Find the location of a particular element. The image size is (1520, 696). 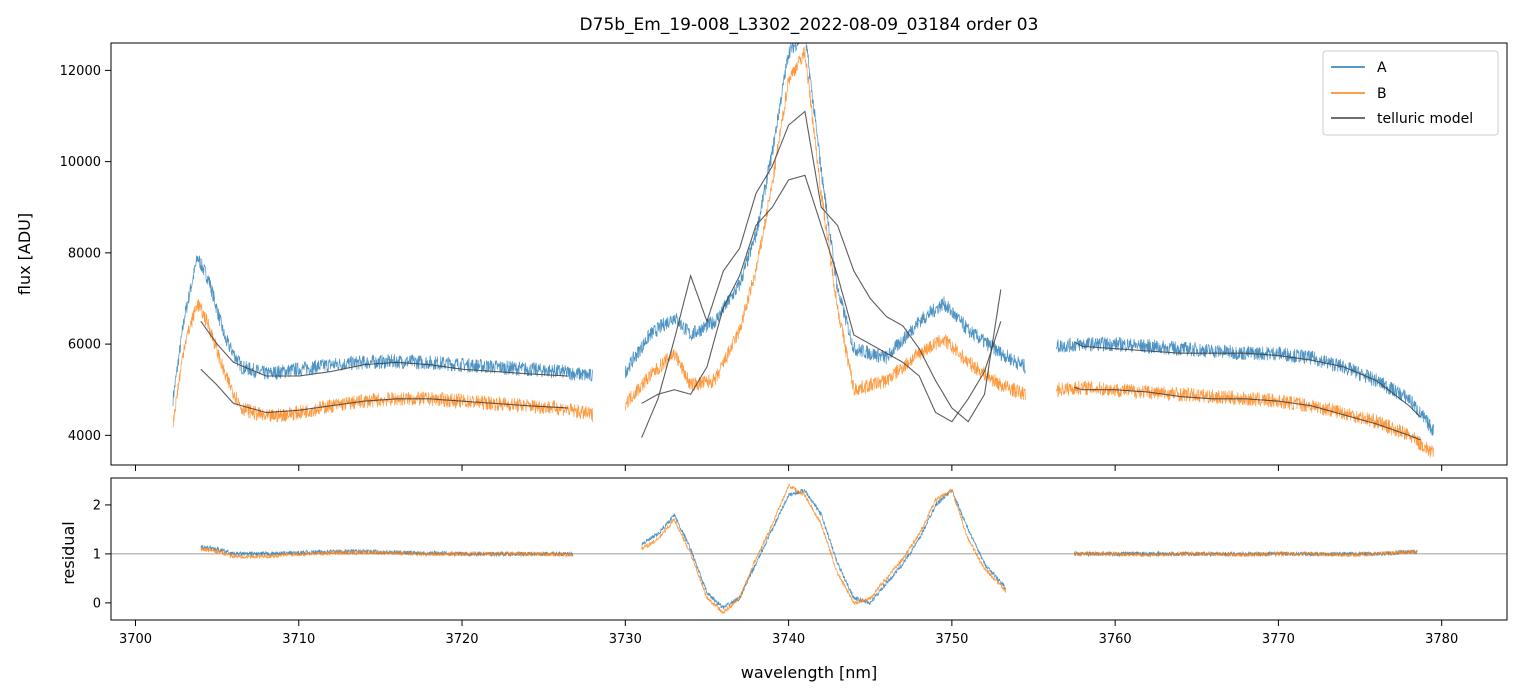

residual-x-tick-label-3730: 3730 is located at coordinates (625, 639).